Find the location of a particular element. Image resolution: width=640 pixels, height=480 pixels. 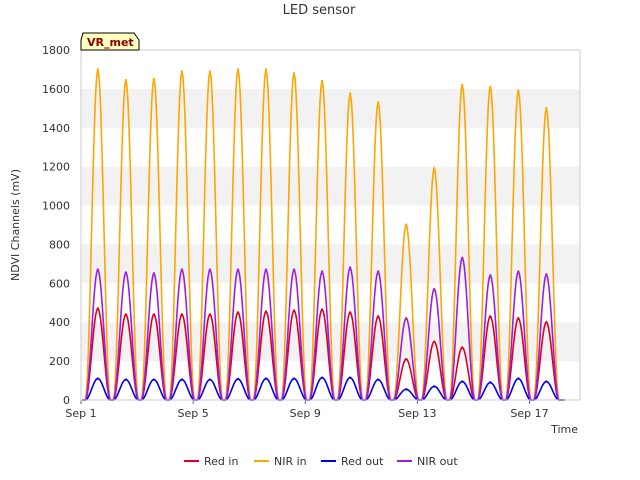

site-badge-label: VR_met is located at coordinates (110, 42).